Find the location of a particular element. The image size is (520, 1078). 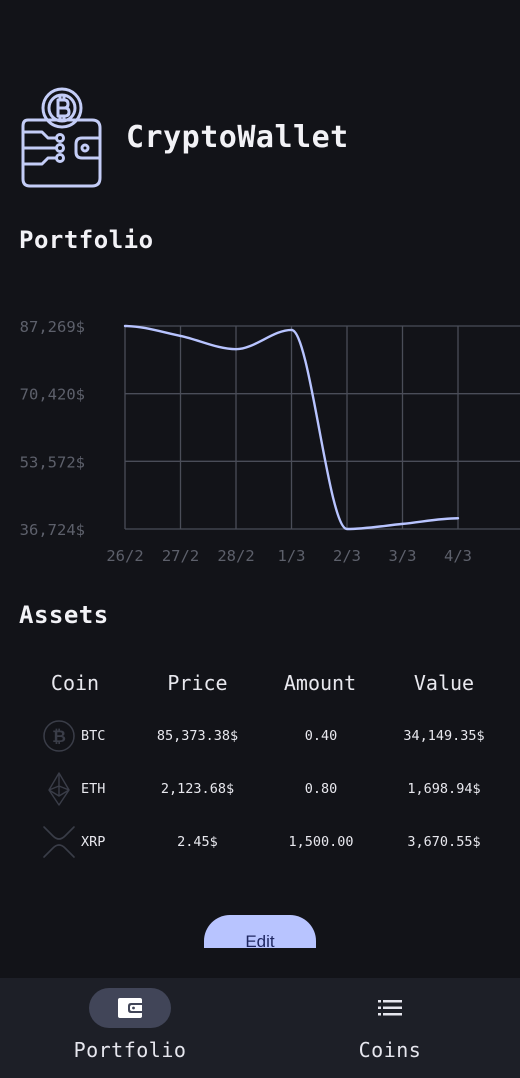

bitcoin-icon: ₿ is located at coordinates (59, 736).